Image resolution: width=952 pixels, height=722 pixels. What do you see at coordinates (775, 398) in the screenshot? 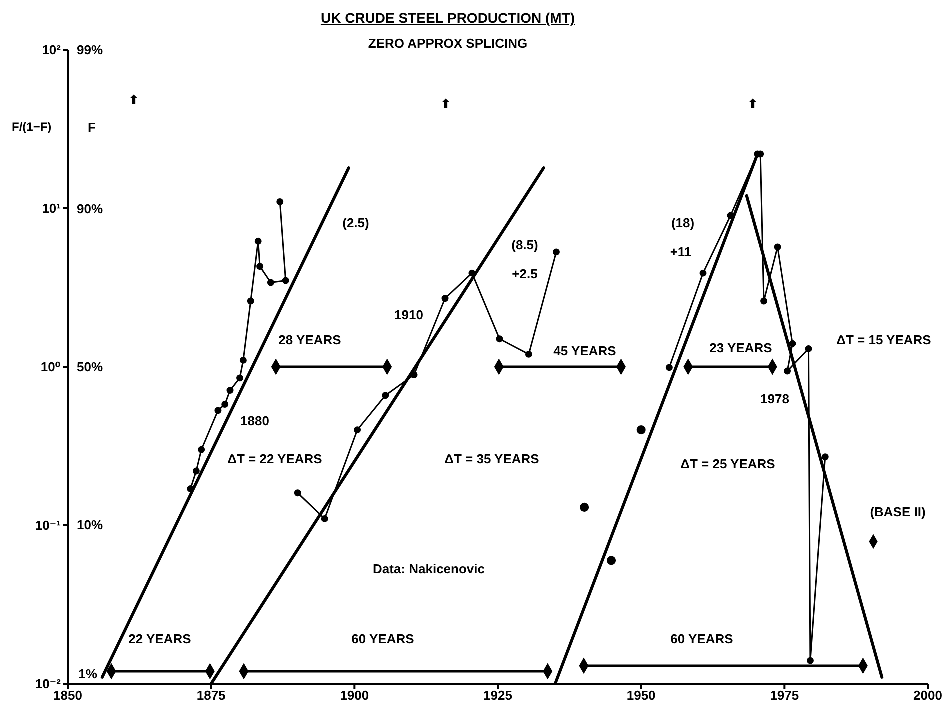
I see `annotation: 1978` at bounding box center [775, 398].